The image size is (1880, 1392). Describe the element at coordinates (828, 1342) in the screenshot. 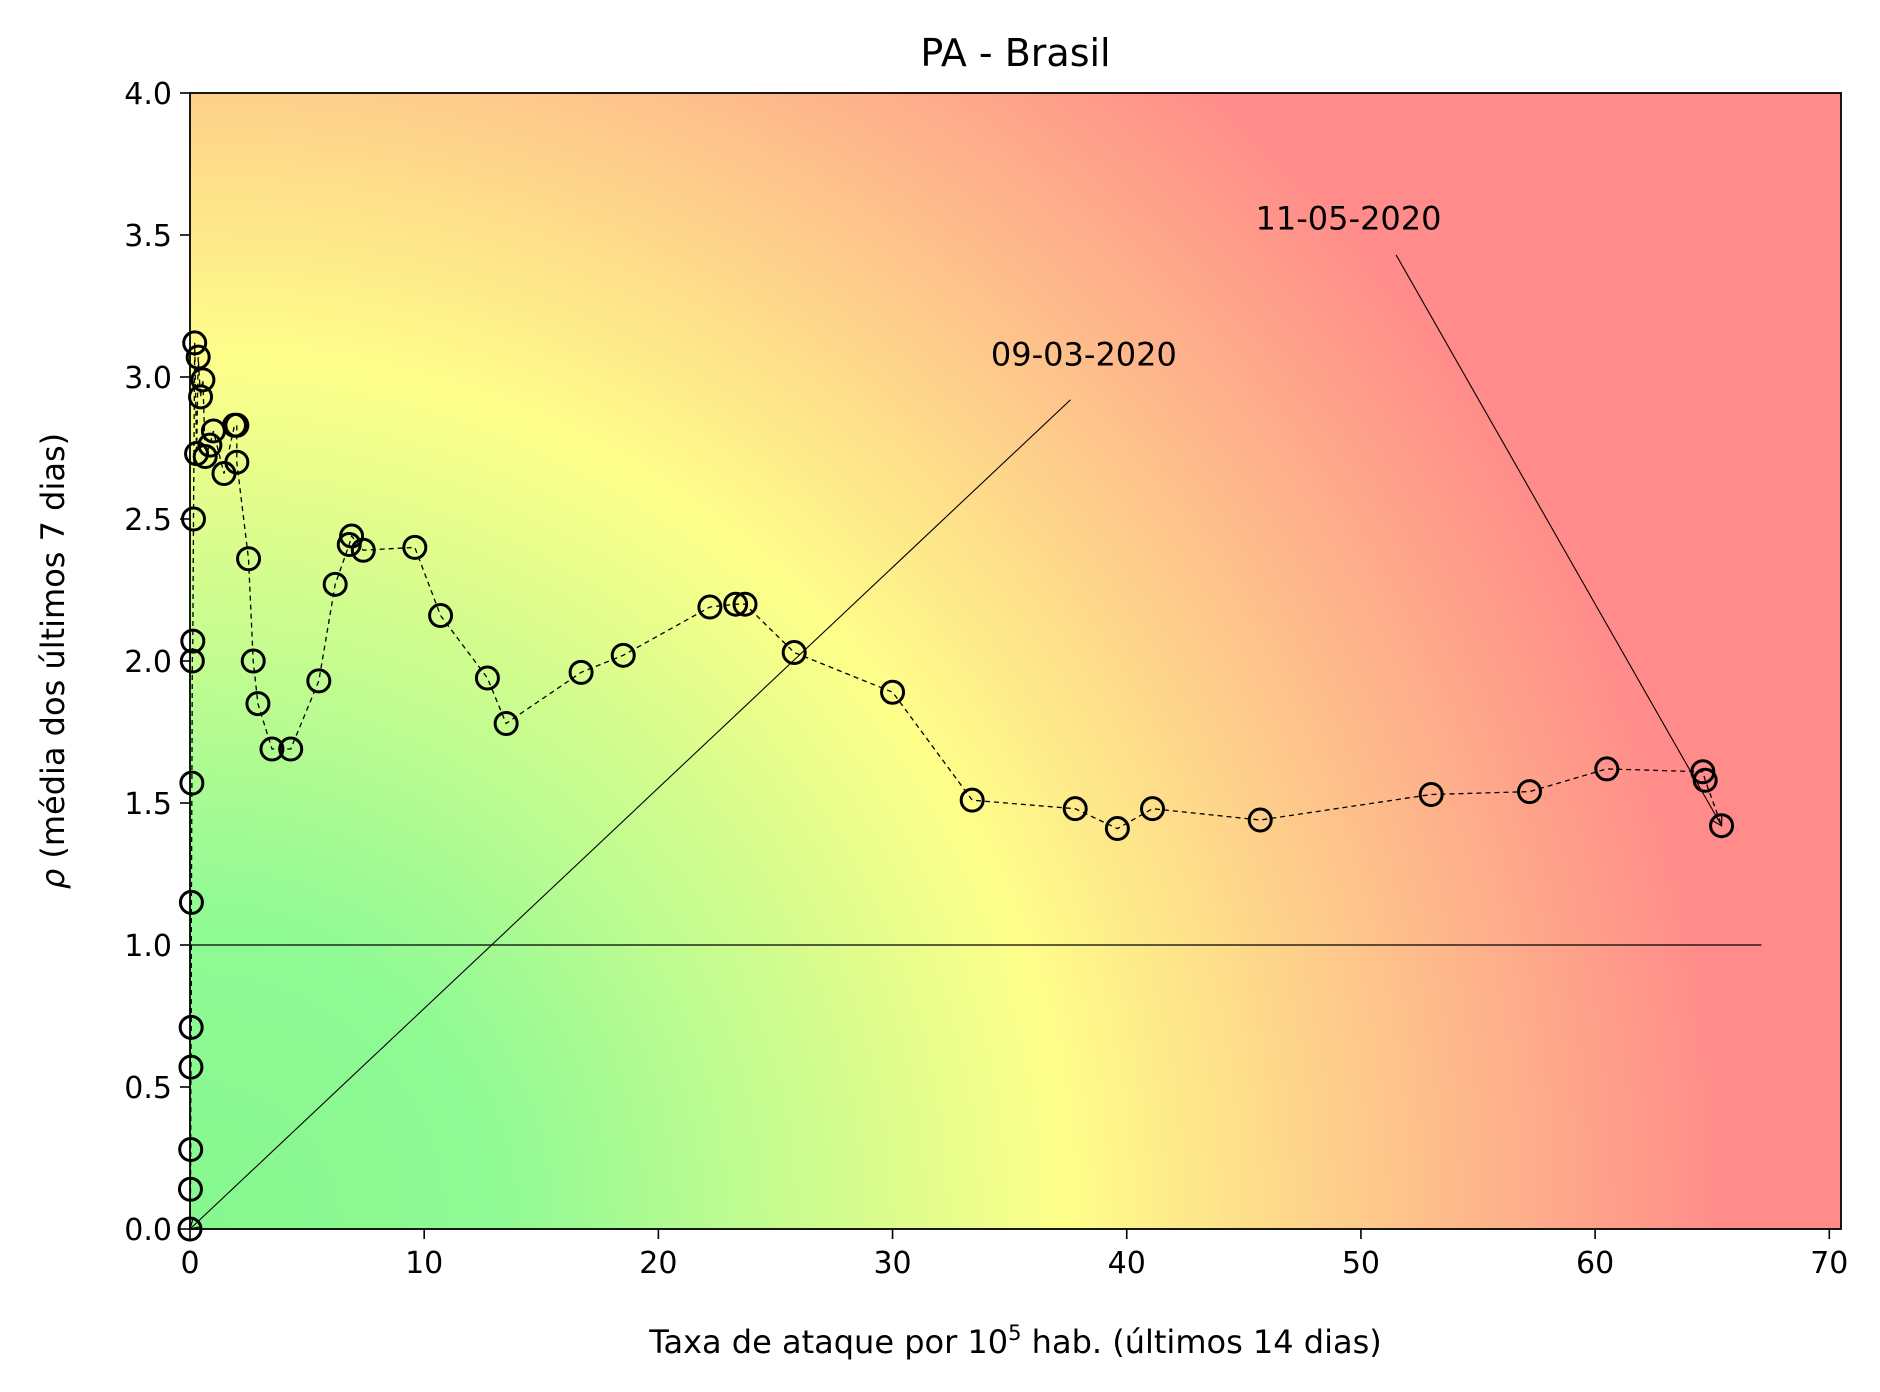

I see `x-axis-title-prefix: Taxa de ataque por 10` at that location.